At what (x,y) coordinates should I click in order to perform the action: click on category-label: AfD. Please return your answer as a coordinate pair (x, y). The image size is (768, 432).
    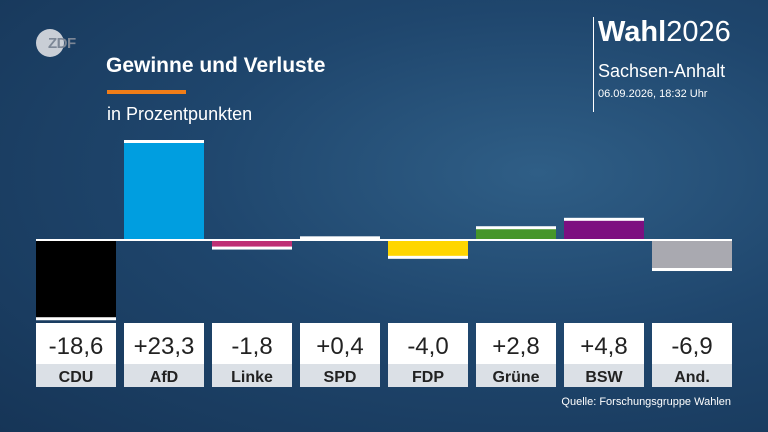
    Looking at the image, I should click on (164, 377).